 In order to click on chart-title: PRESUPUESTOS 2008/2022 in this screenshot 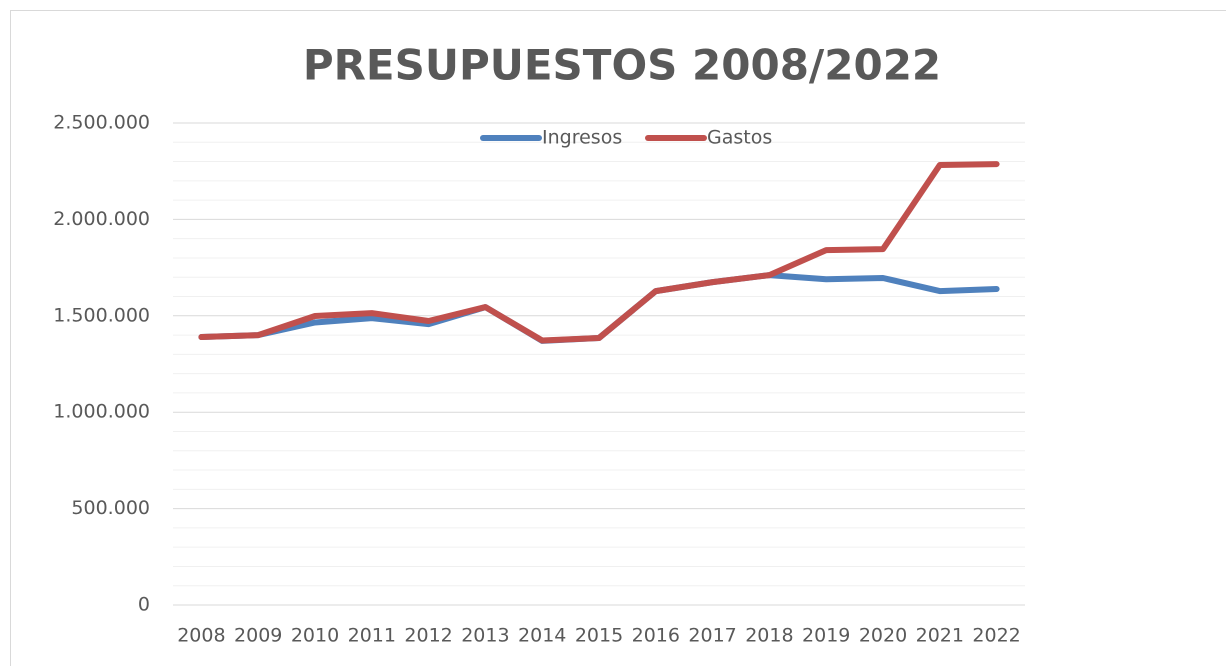, I will do `click(622, 65)`.